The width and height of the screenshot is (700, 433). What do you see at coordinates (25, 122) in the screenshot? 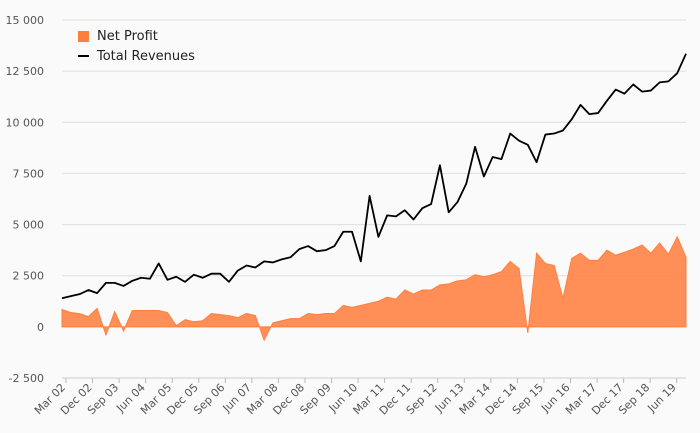
I see `y-tick-label: 10 000` at bounding box center [25, 122].